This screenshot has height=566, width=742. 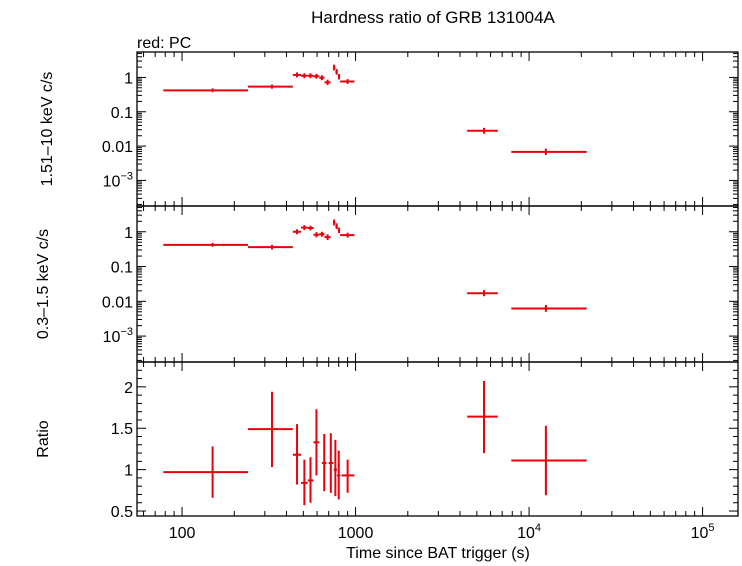 I want to click on y-axis-label-ratio: Ratio, so click(x=43, y=438).